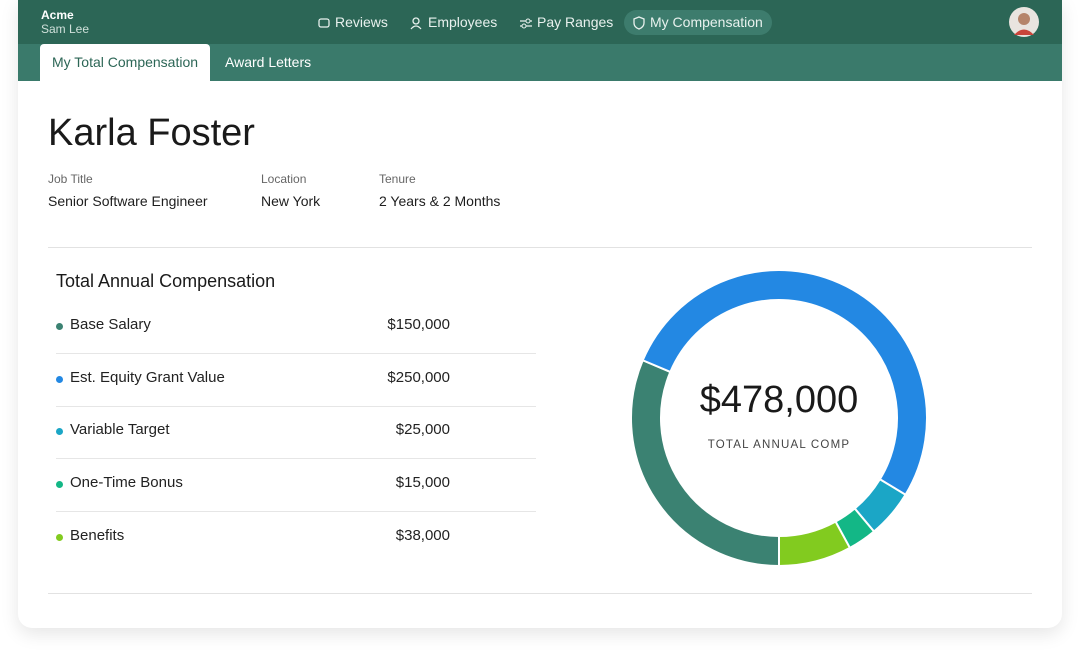 The height and width of the screenshot is (666, 1080). I want to click on tab-bar: My Total Compensation Award Letters, so click(540, 62).